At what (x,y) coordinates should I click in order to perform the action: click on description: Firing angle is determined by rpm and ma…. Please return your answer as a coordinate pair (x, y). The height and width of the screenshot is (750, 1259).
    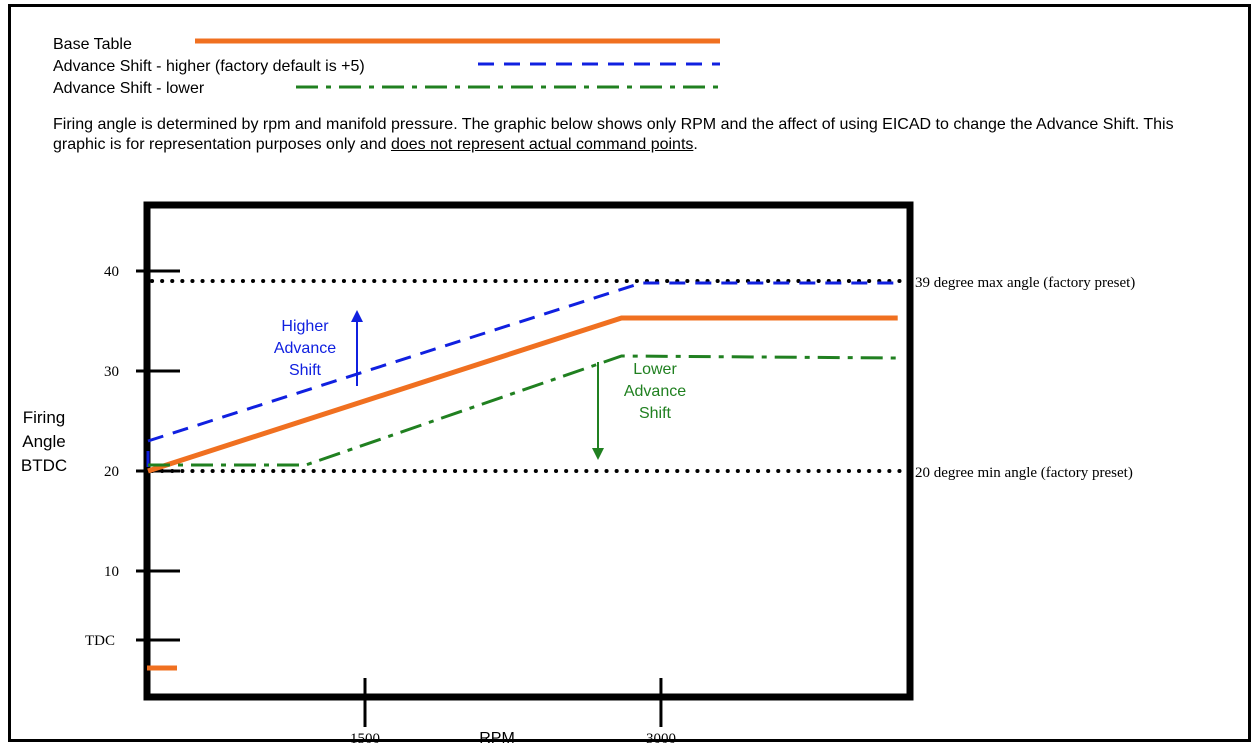
    Looking at the image, I should click on (633, 135).